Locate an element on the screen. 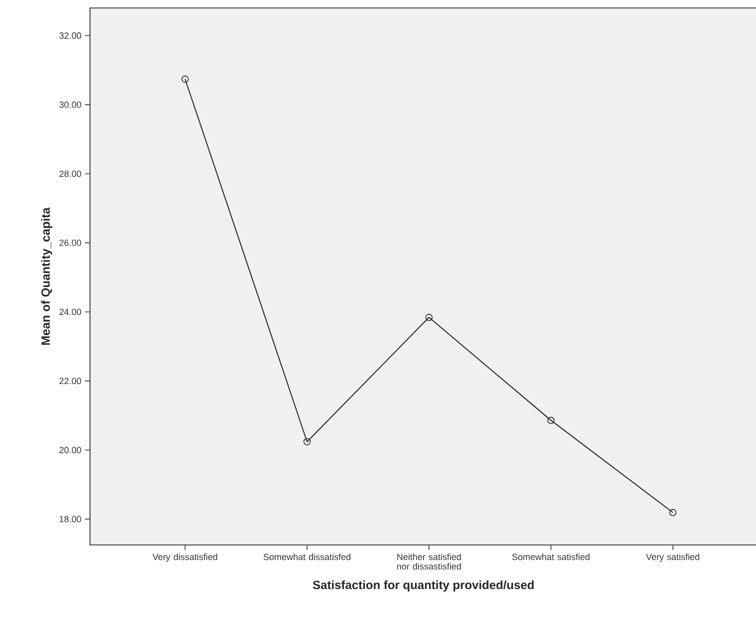 This screenshot has width=756, height=622. y-tick-label: 26.00 is located at coordinates (71, 243).